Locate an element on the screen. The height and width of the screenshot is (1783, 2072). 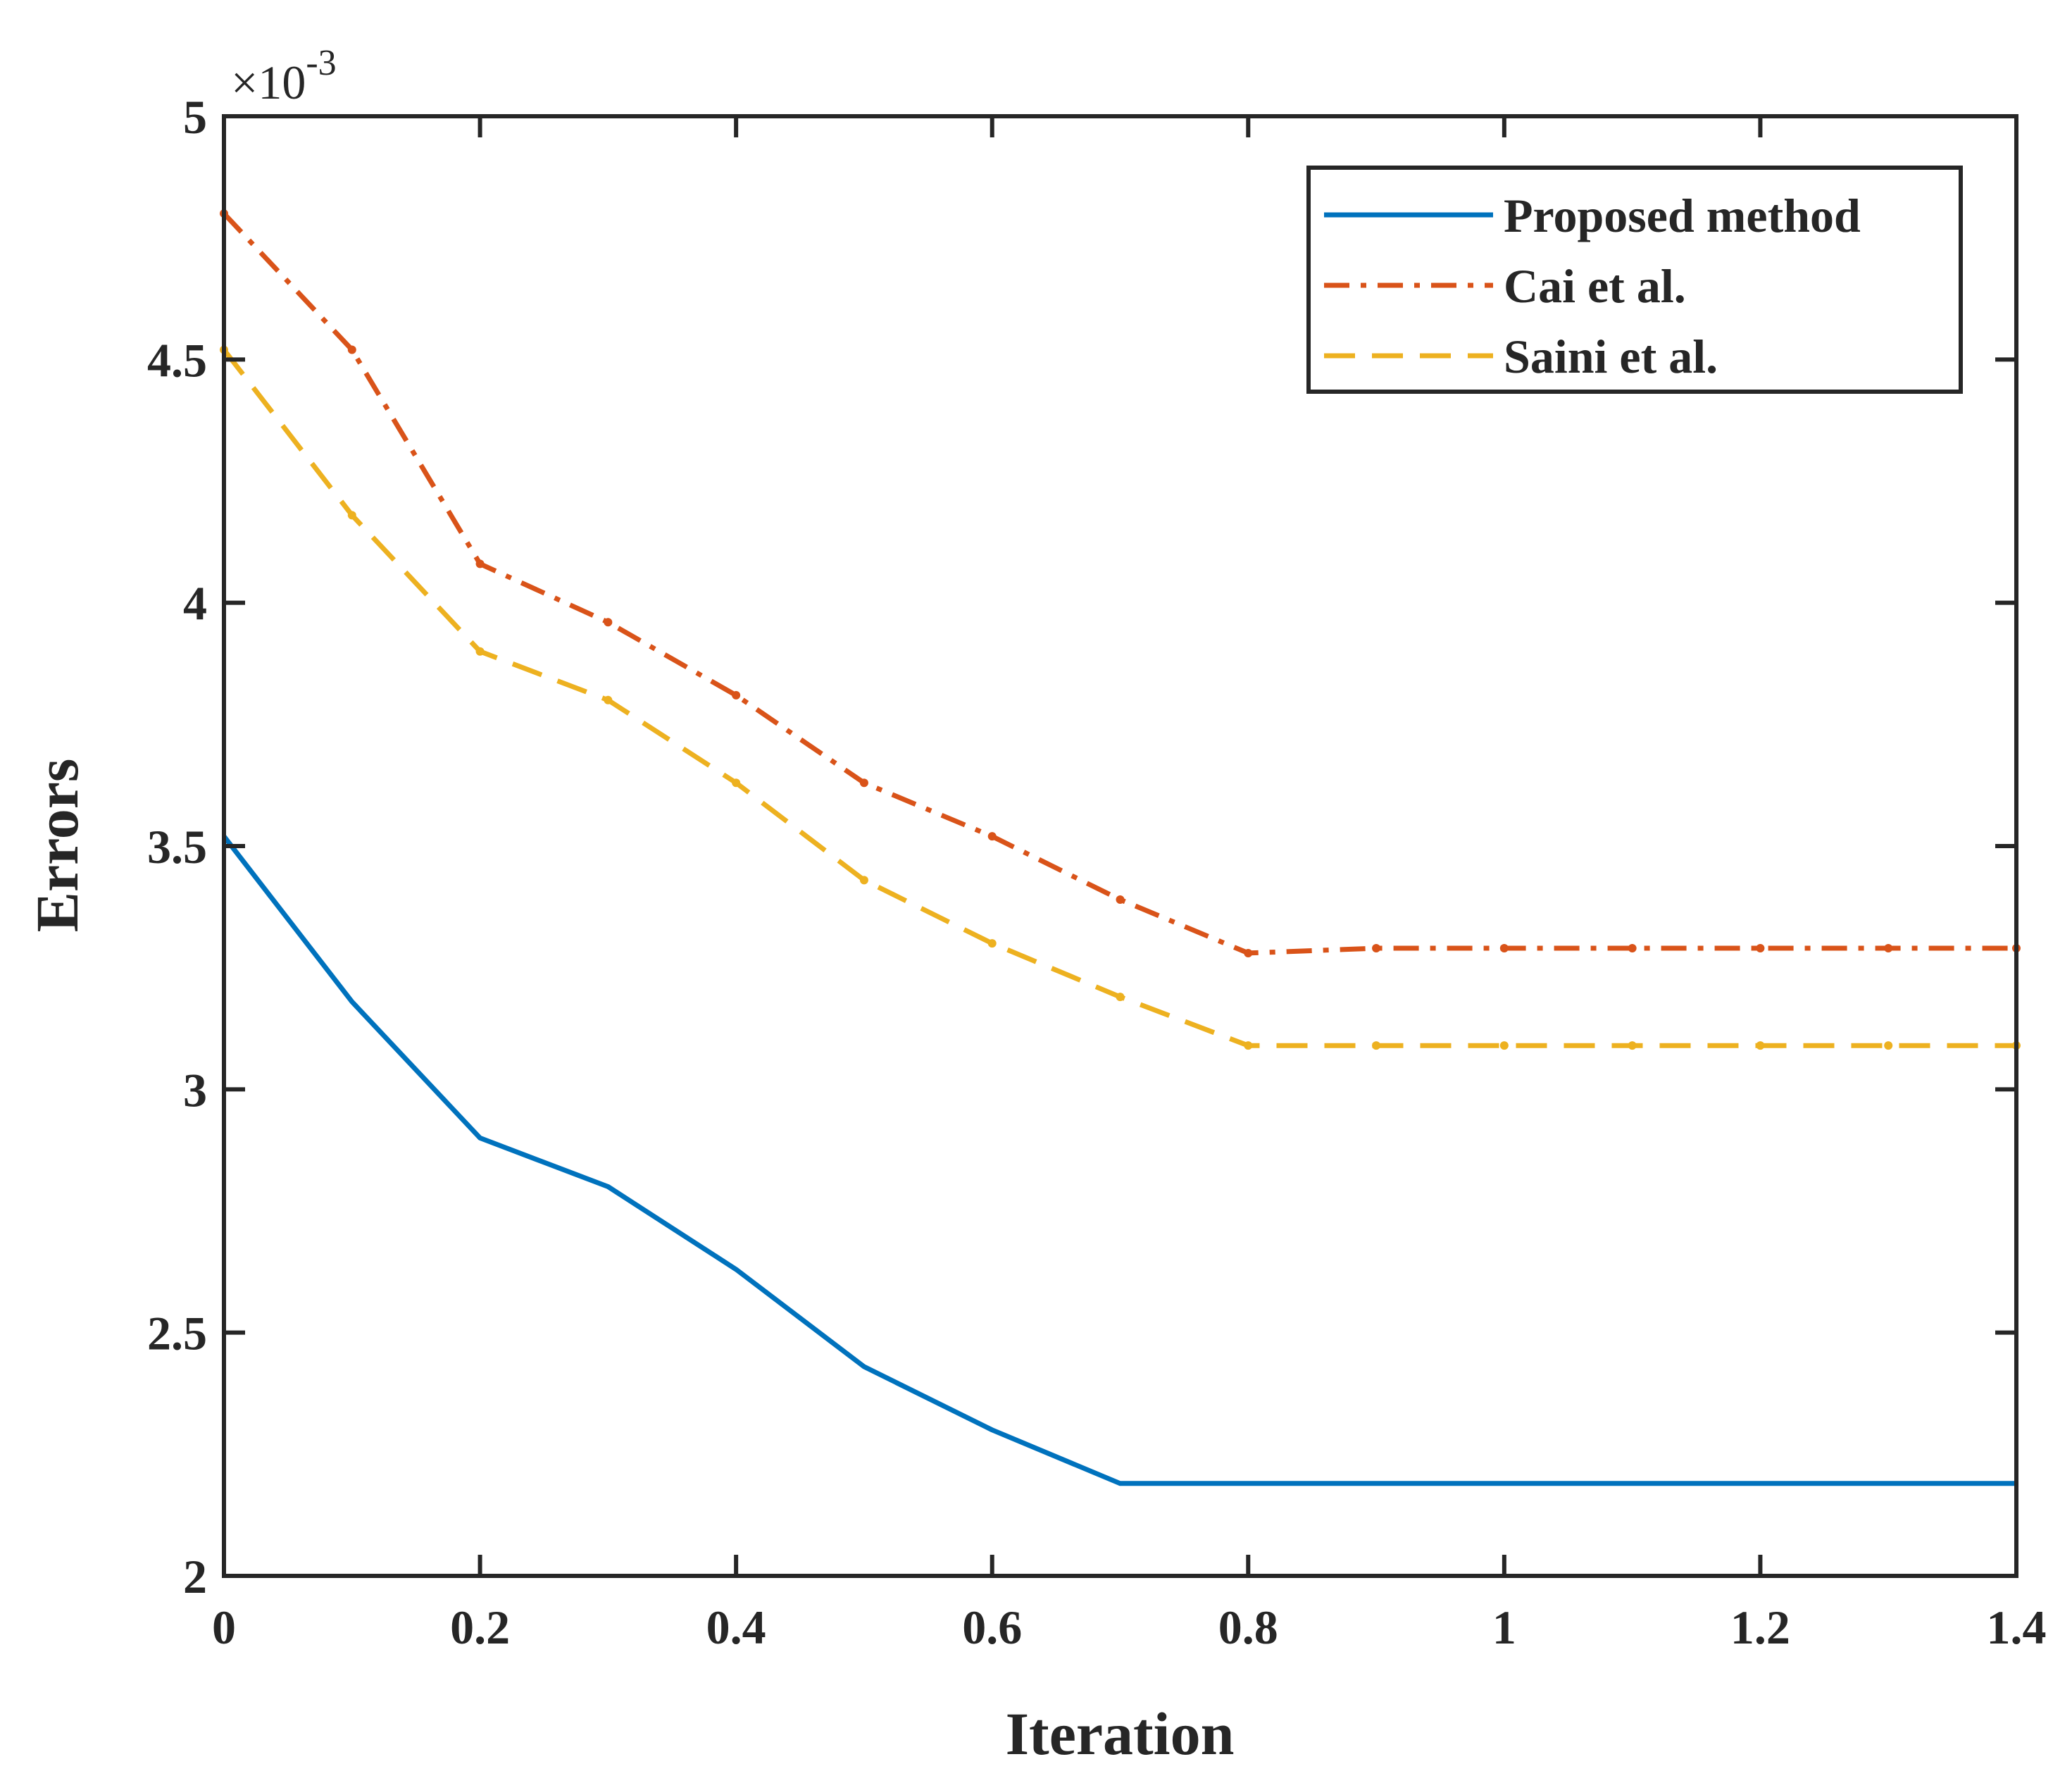
legend: Proposed method Cai et al. Saini et al. is located at coordinates (1634, 280).